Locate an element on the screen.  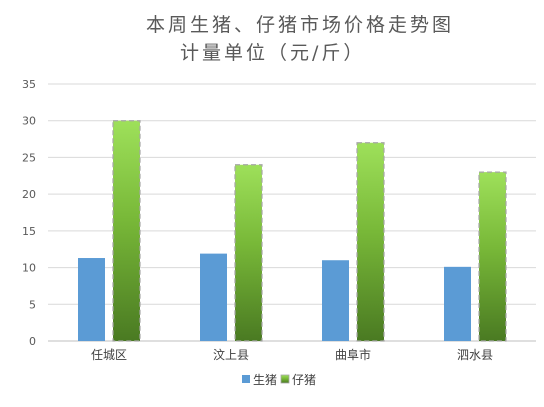
y-tick-label: 25 is located at coordinates (29, 157).